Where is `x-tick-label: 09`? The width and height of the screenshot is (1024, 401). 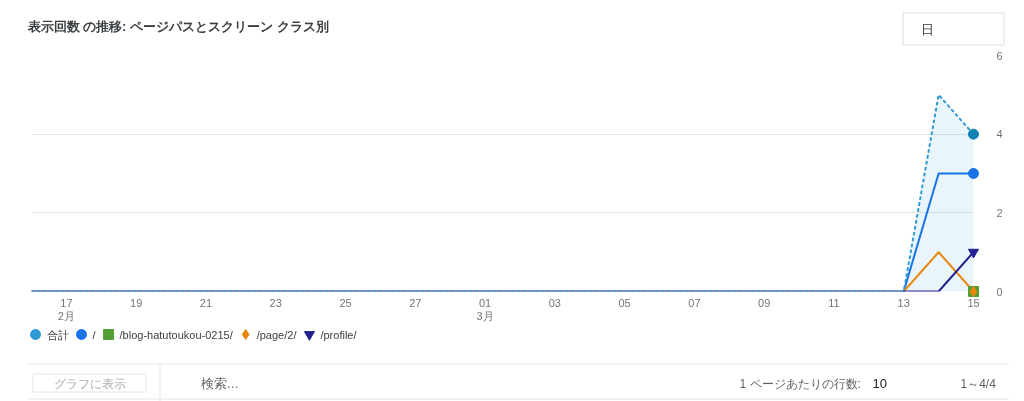 x-tick-label: 09 is located at coordinates (764, 302).